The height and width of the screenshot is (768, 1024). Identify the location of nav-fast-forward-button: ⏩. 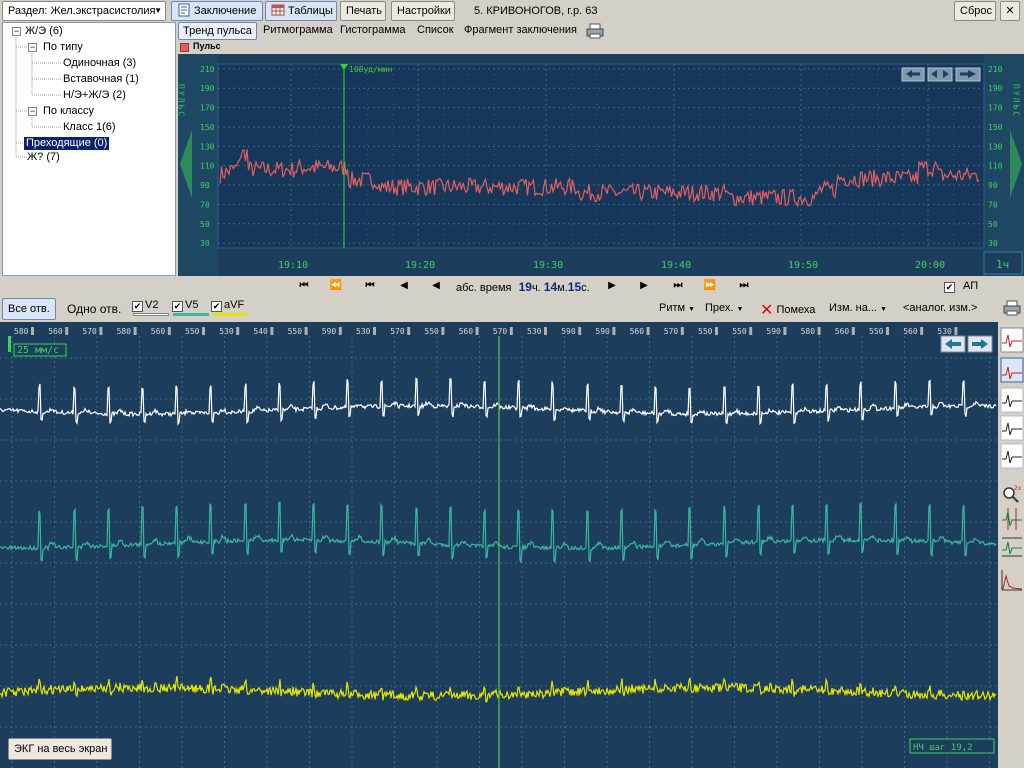
(710, 285).